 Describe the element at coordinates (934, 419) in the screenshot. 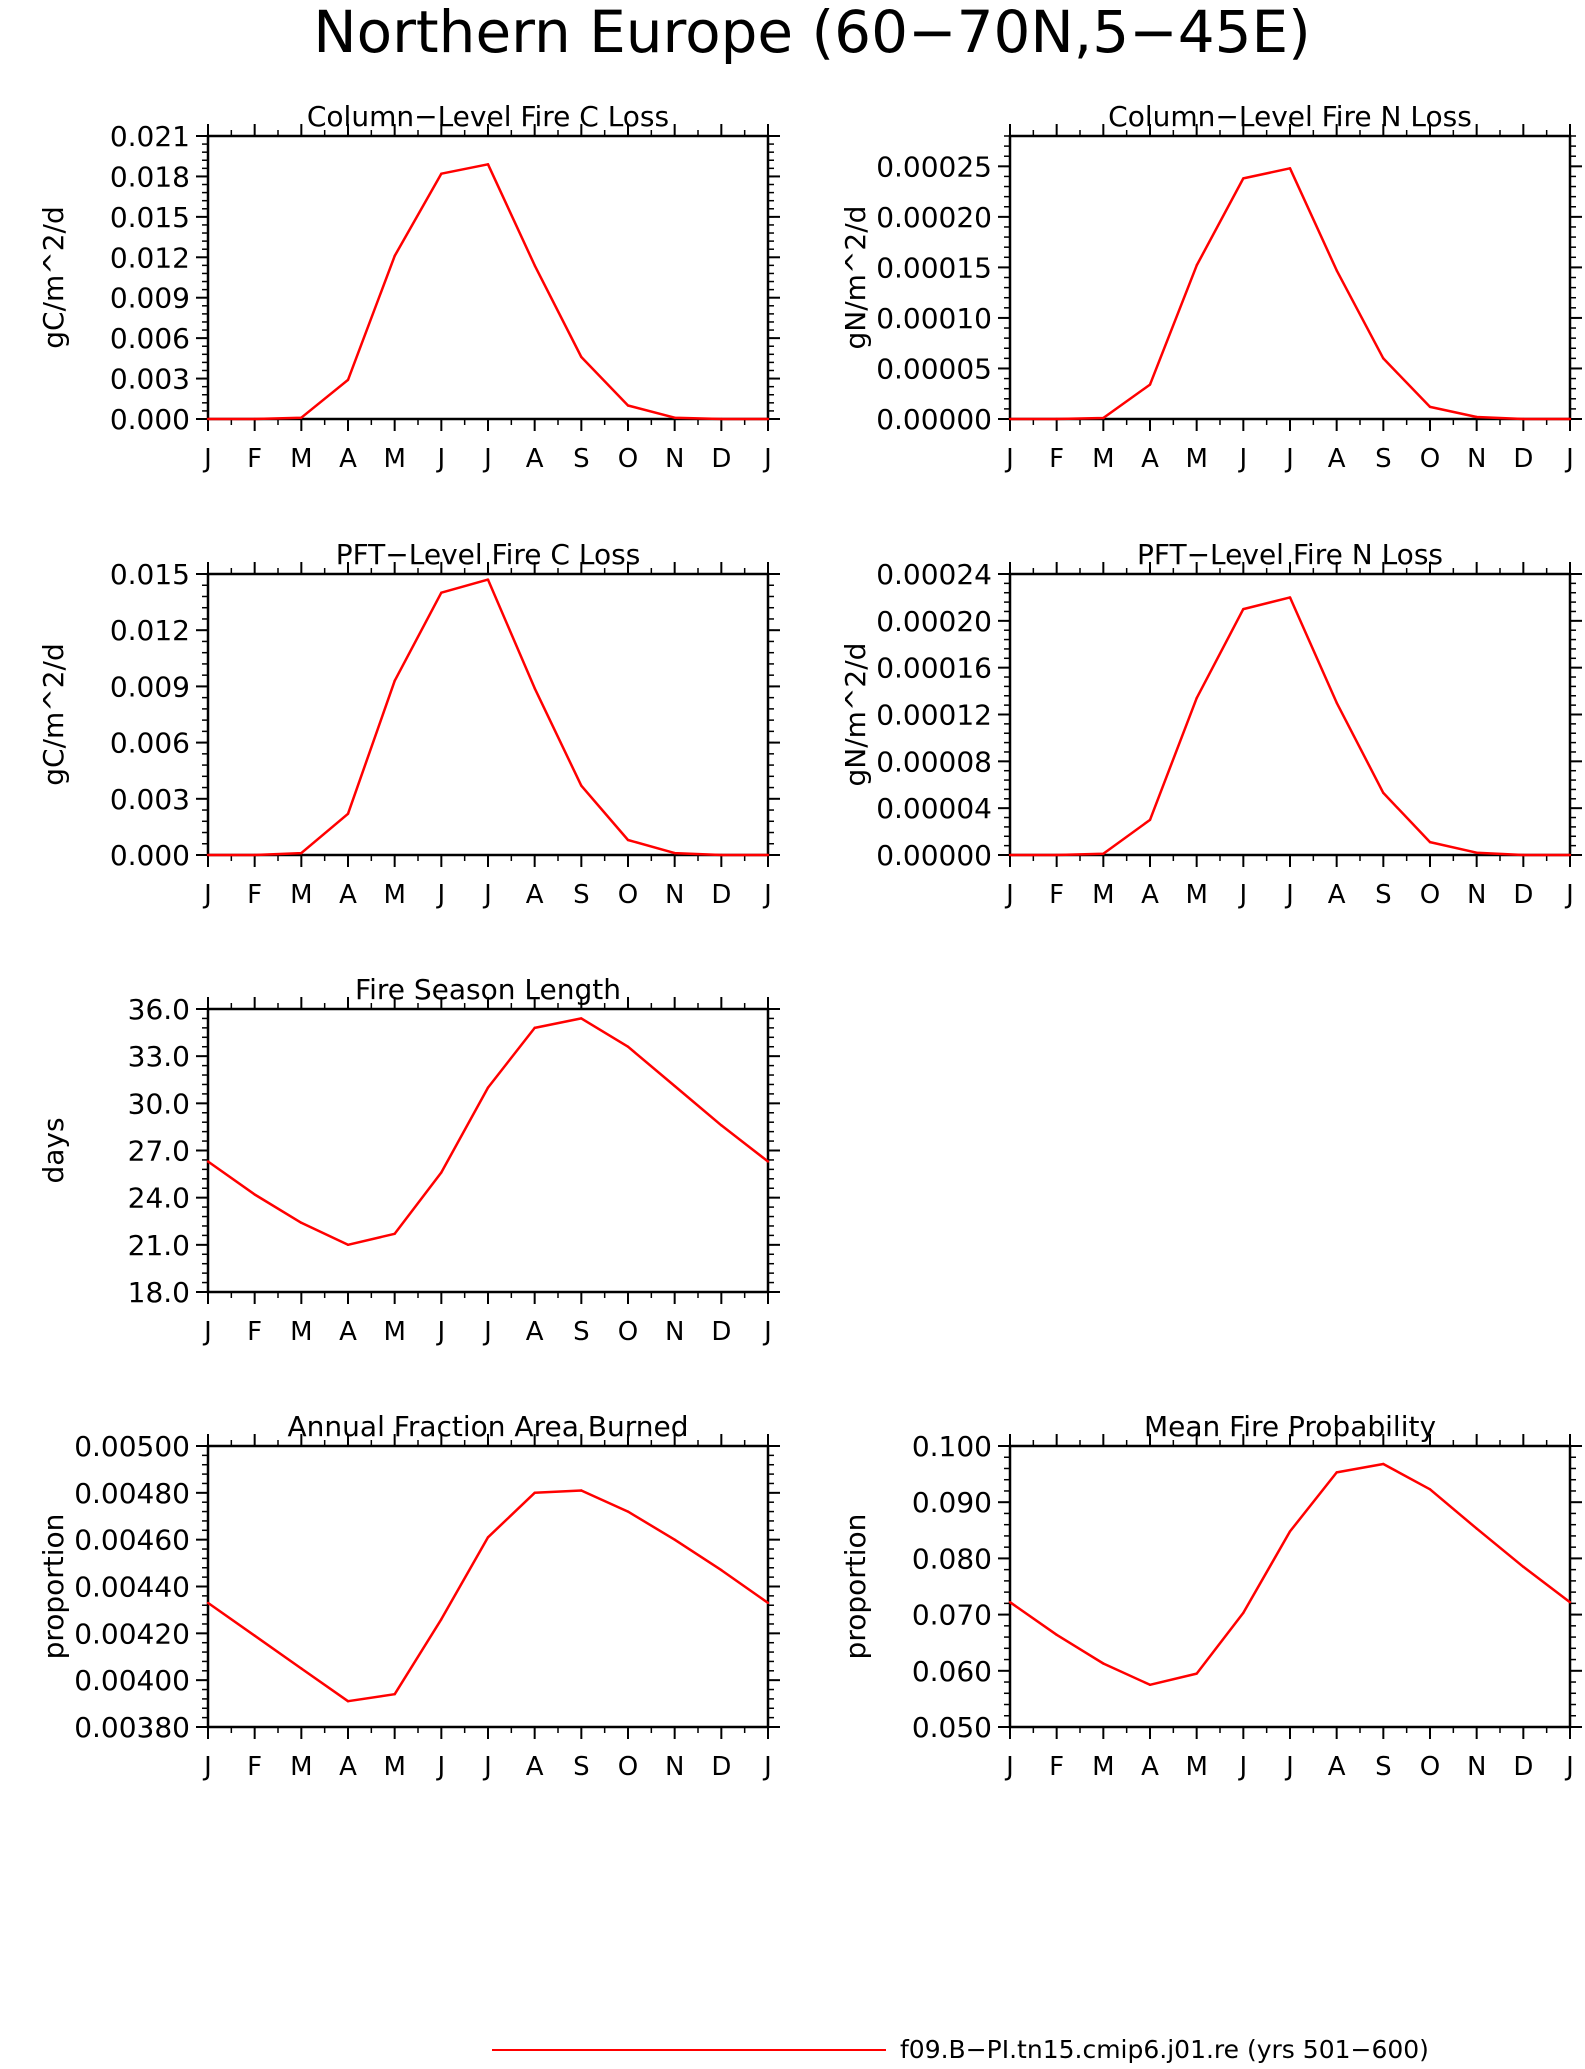

I see `y-tick-label: 0.00000` at that location.